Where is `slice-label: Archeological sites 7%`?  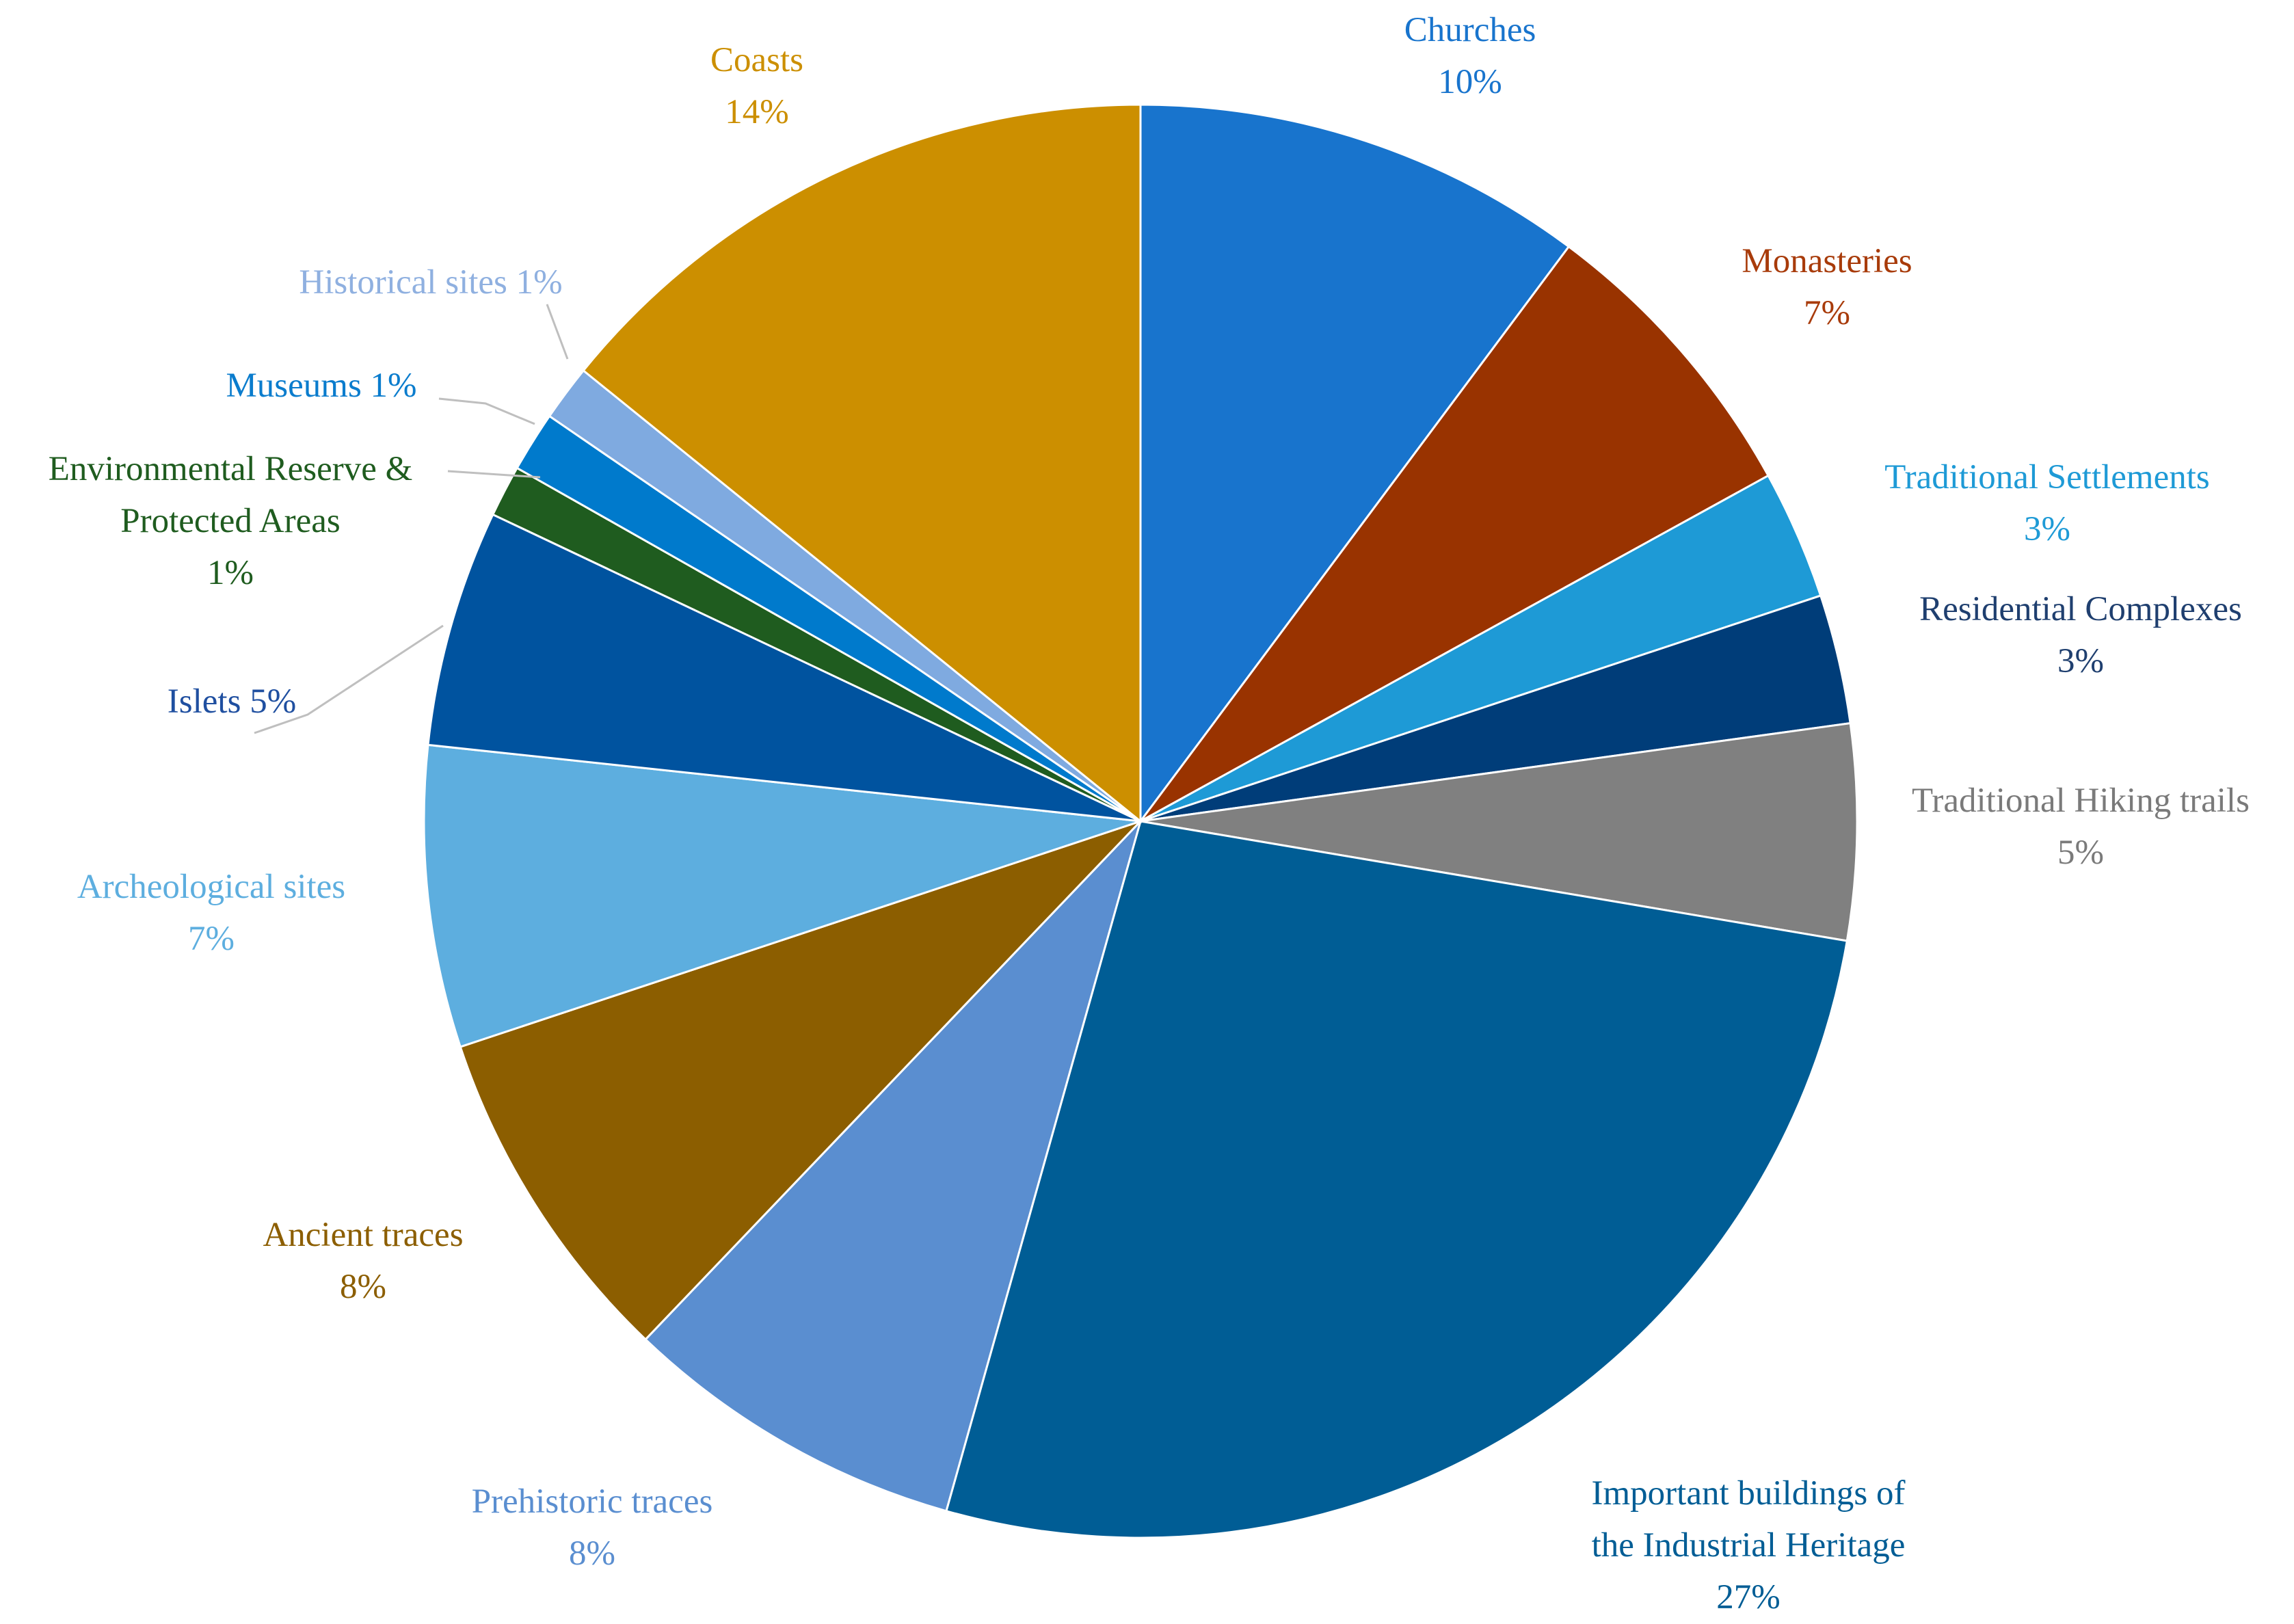
slice-label: Archeological sites 7% is located at coordinates (211, 913).